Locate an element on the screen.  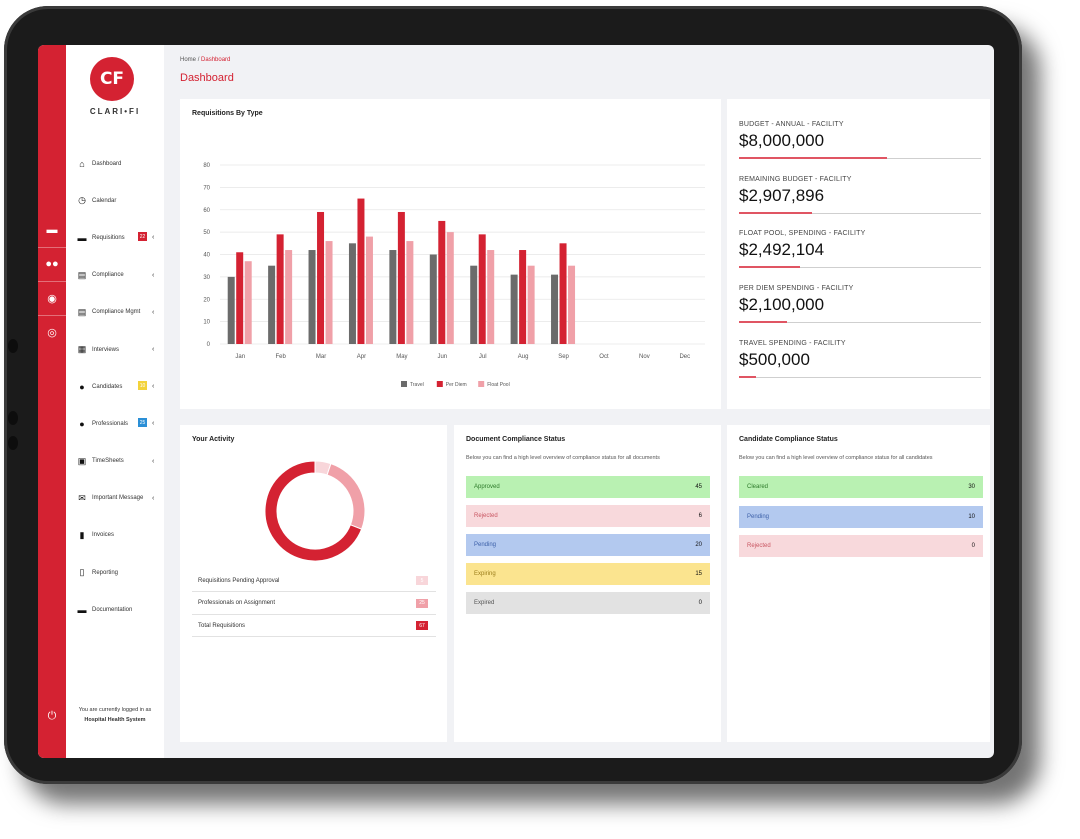
budget-value: $2,492,104 is located at coordinates (782, 250).